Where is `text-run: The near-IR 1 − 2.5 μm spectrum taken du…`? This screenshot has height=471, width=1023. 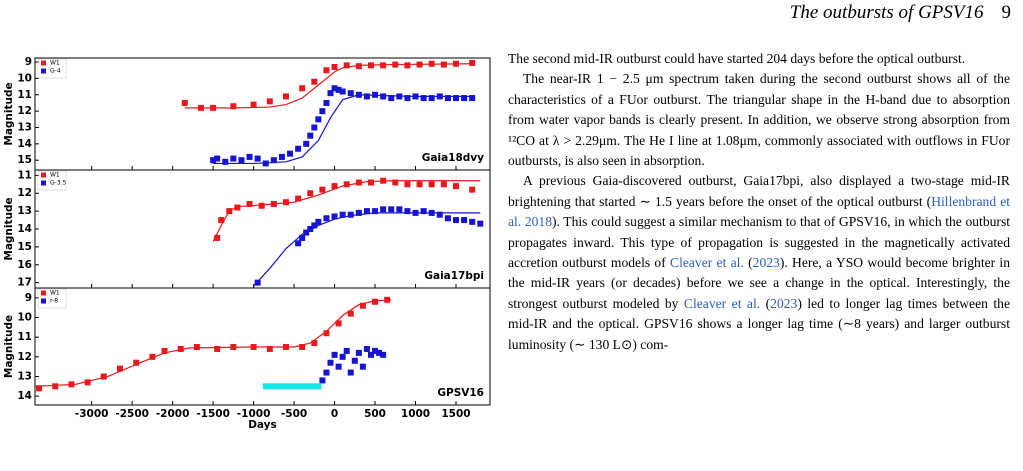
text-run: The near-IR 1 − 2.5 μm spectrum taken du… is located at coordinates (759, 120).